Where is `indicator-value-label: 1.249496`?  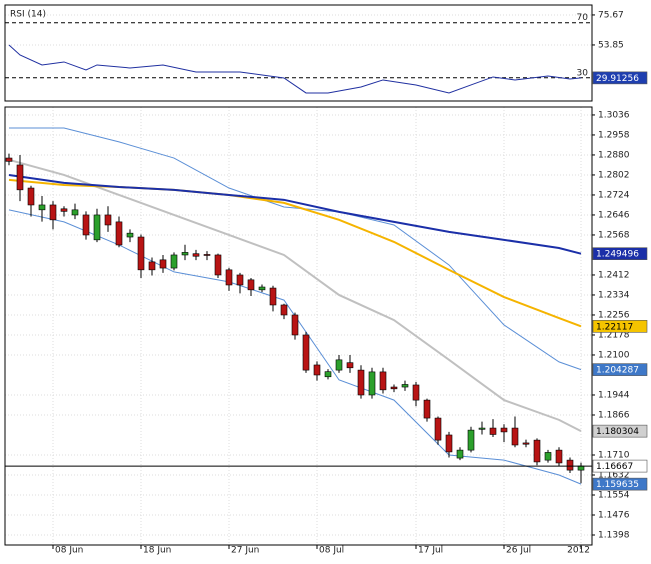
indicator-value-label: 1.249496 is located at coordinates (617, 255).